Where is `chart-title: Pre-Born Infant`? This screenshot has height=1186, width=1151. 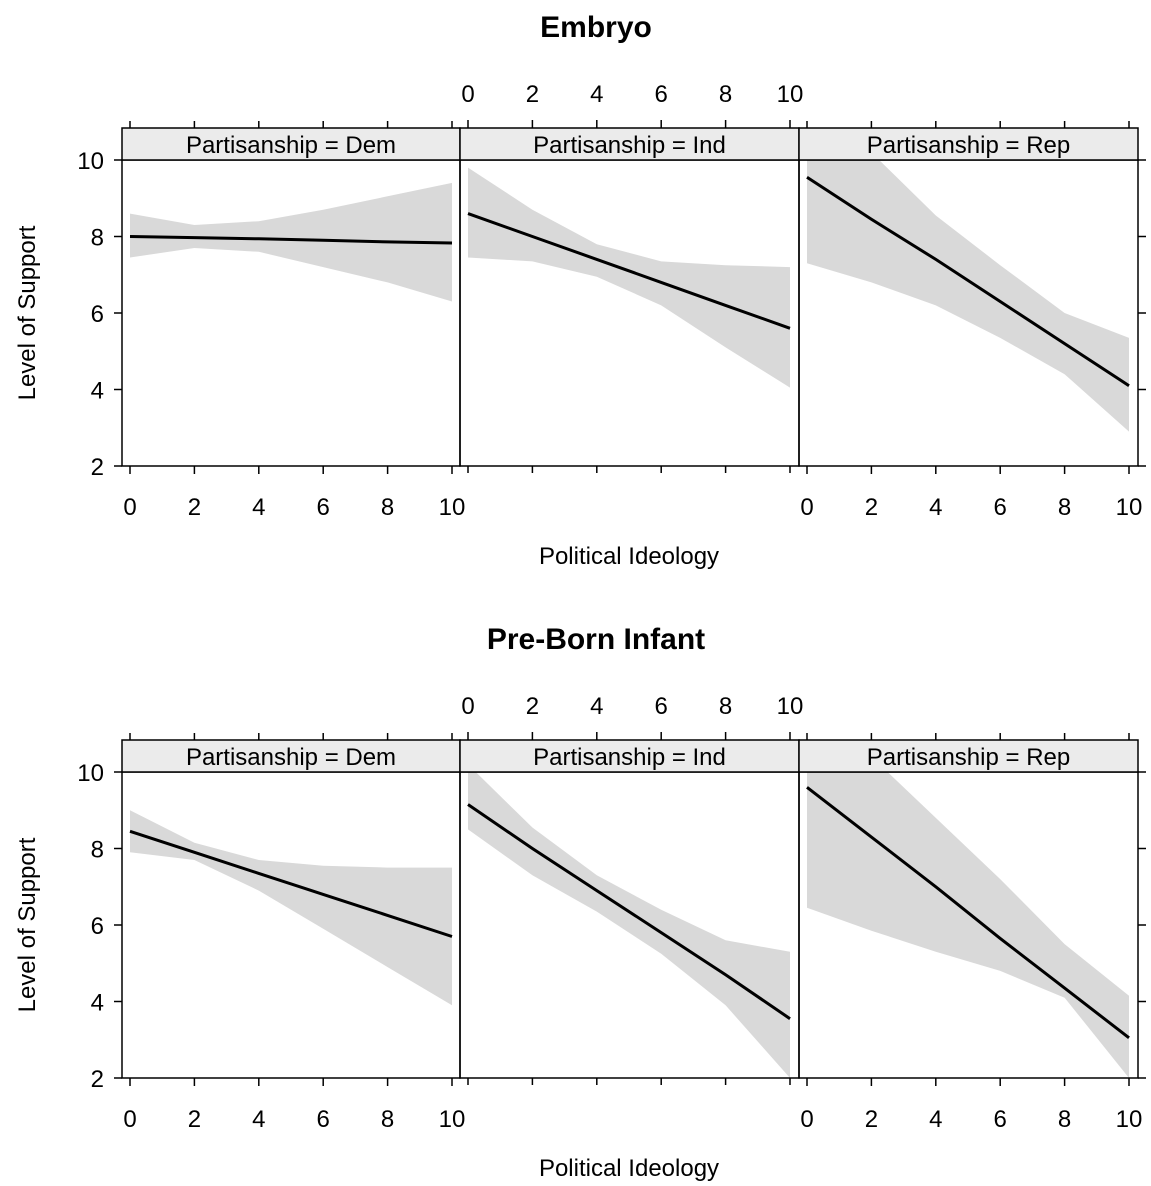
chart-title: Pre-Born Infant is located at coordinates (596, 639).